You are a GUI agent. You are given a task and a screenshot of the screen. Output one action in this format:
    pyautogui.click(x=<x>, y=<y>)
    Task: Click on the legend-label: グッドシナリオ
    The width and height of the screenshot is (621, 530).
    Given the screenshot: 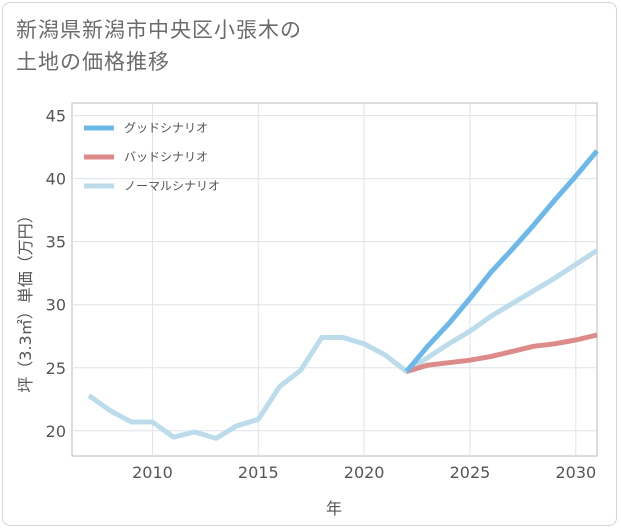 What is the action you would take?
    pyautogui.click(x=166, y=128)
    